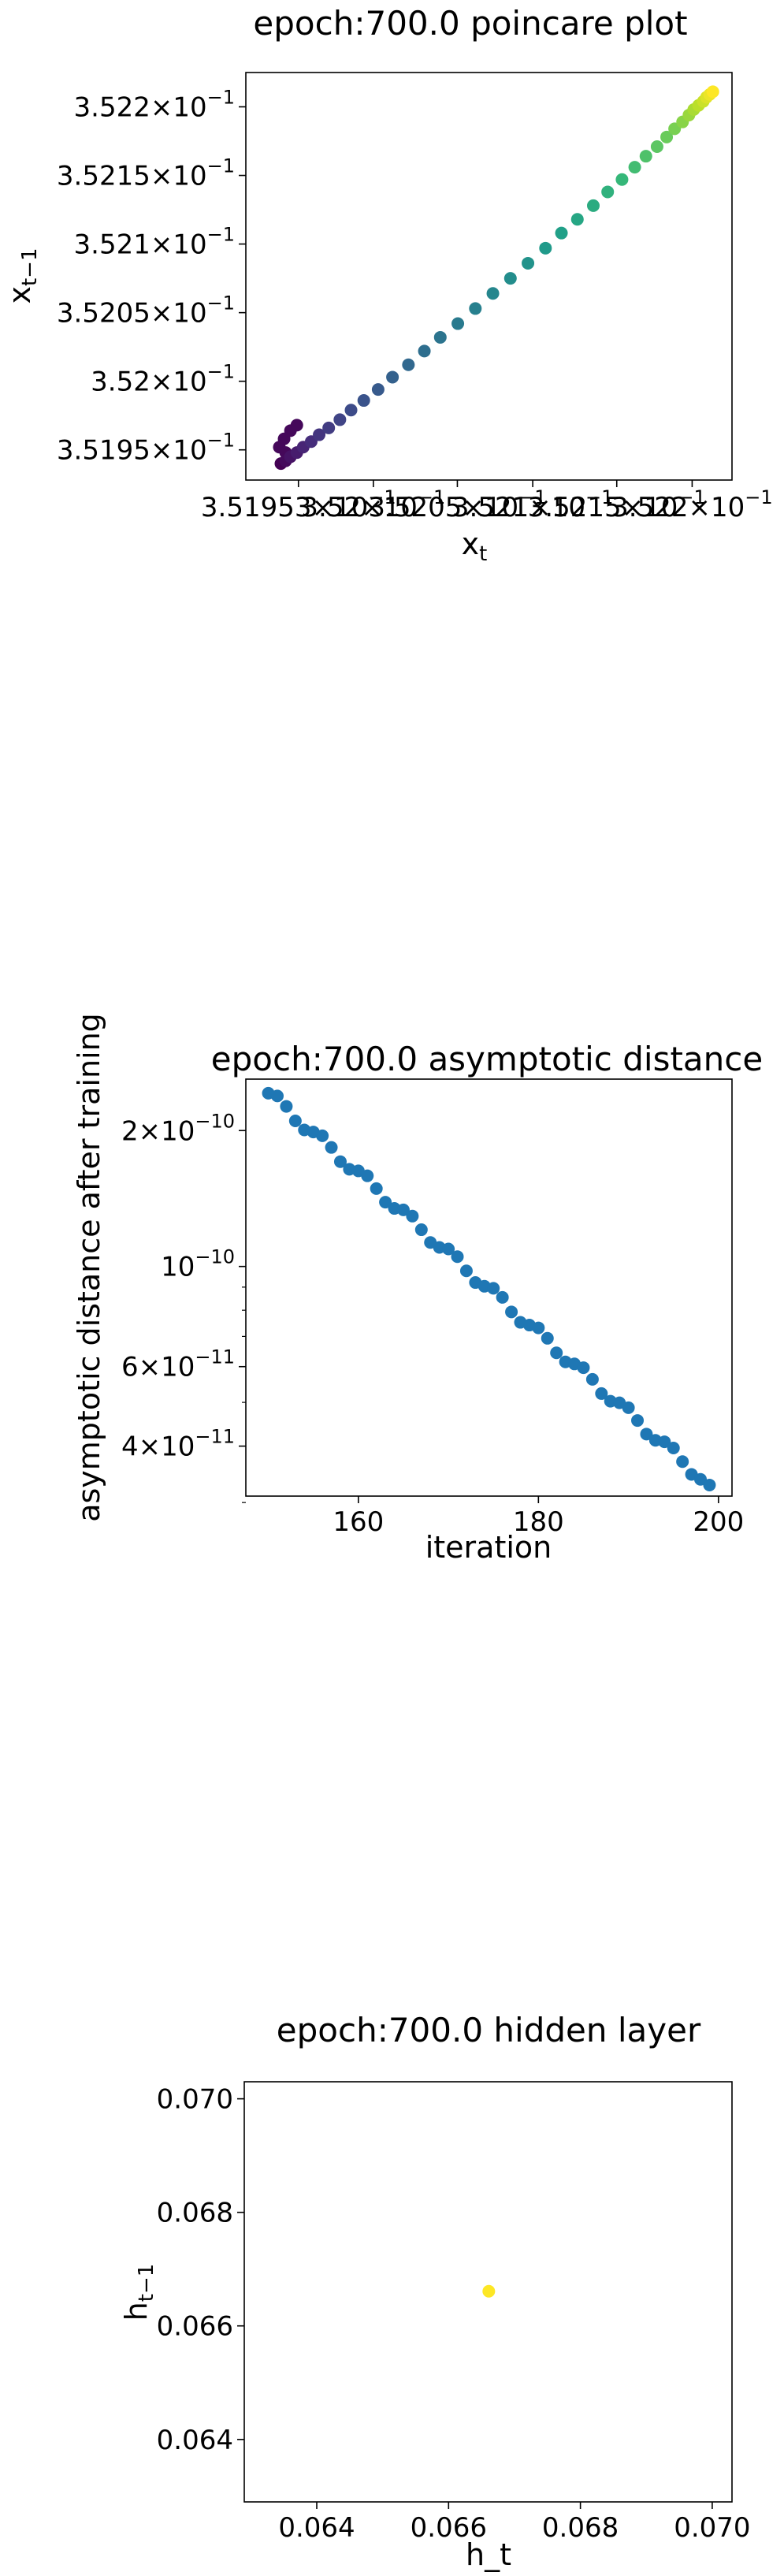 The image size is (784, 2576). I want to click on hidden-y-axis-label-subscript: t−1, so click(146, 2283).